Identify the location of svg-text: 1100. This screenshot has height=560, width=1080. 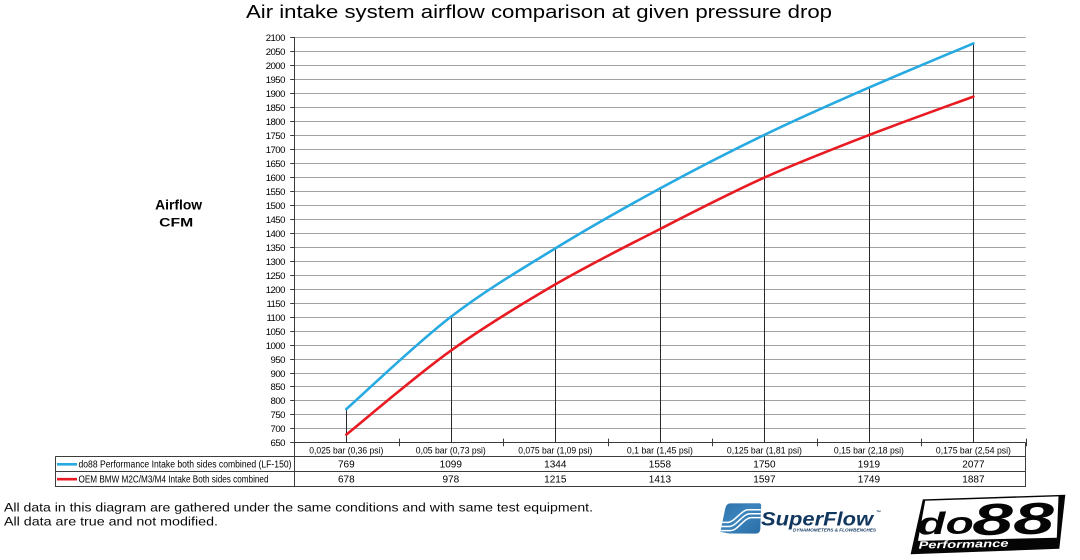
(275, 318).